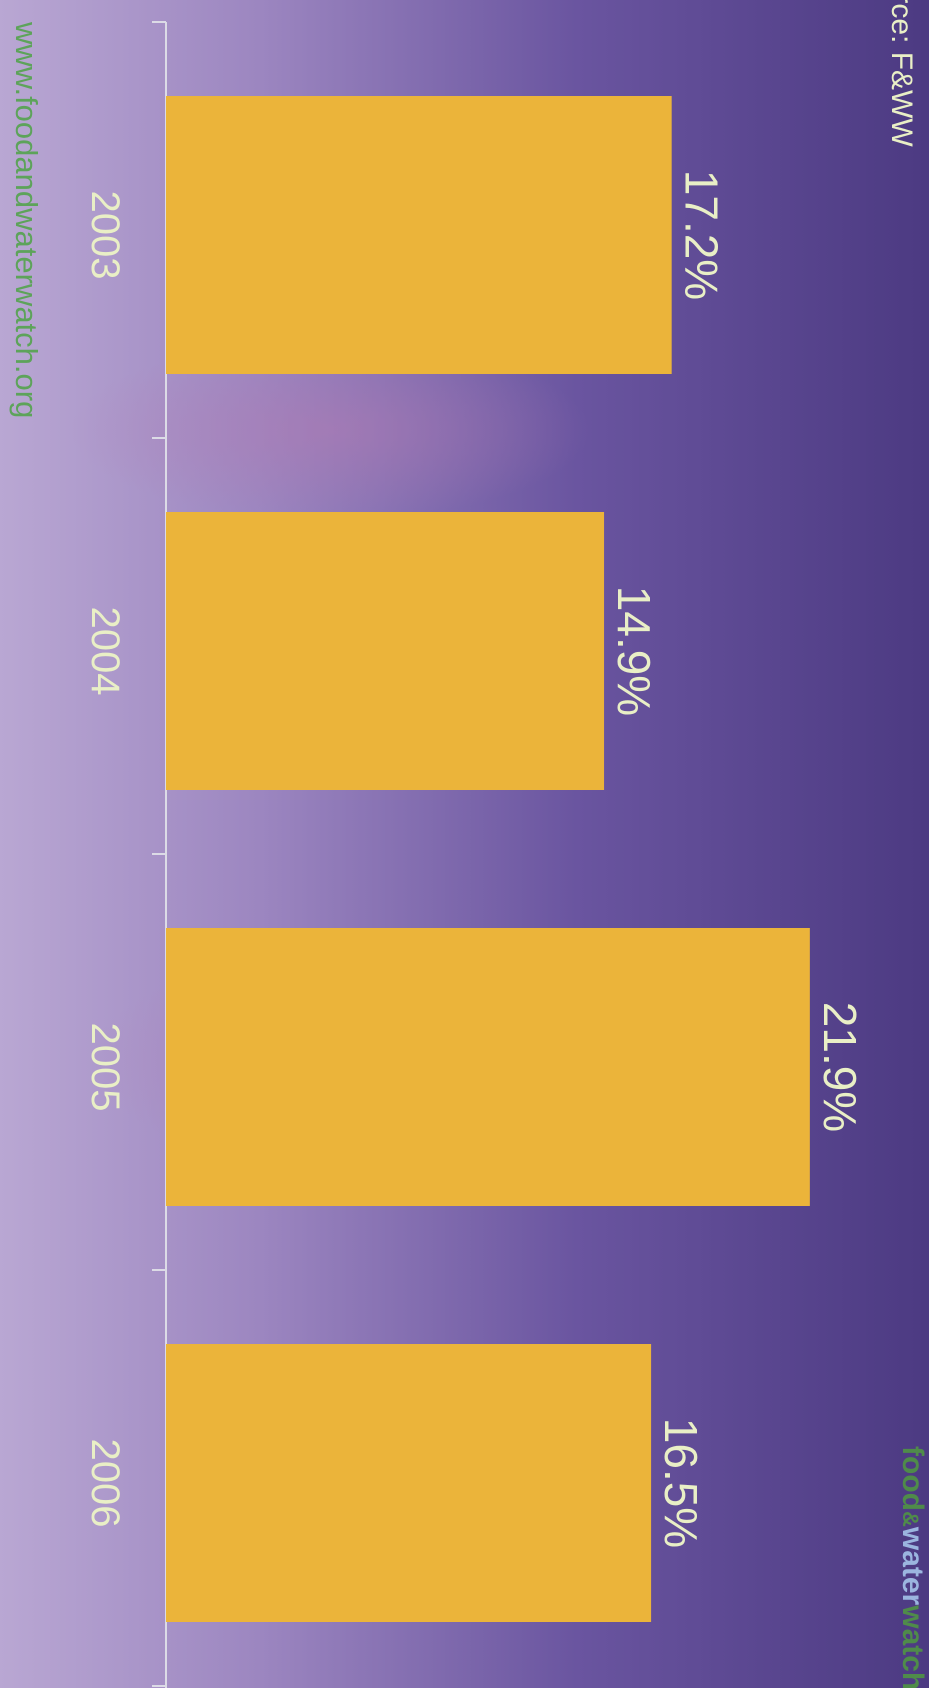 The image size is (929, 1688). What do you see at coordinates (385, 651) in the screenshot?
I see `bar-2004` at bounding box center [385, 651].